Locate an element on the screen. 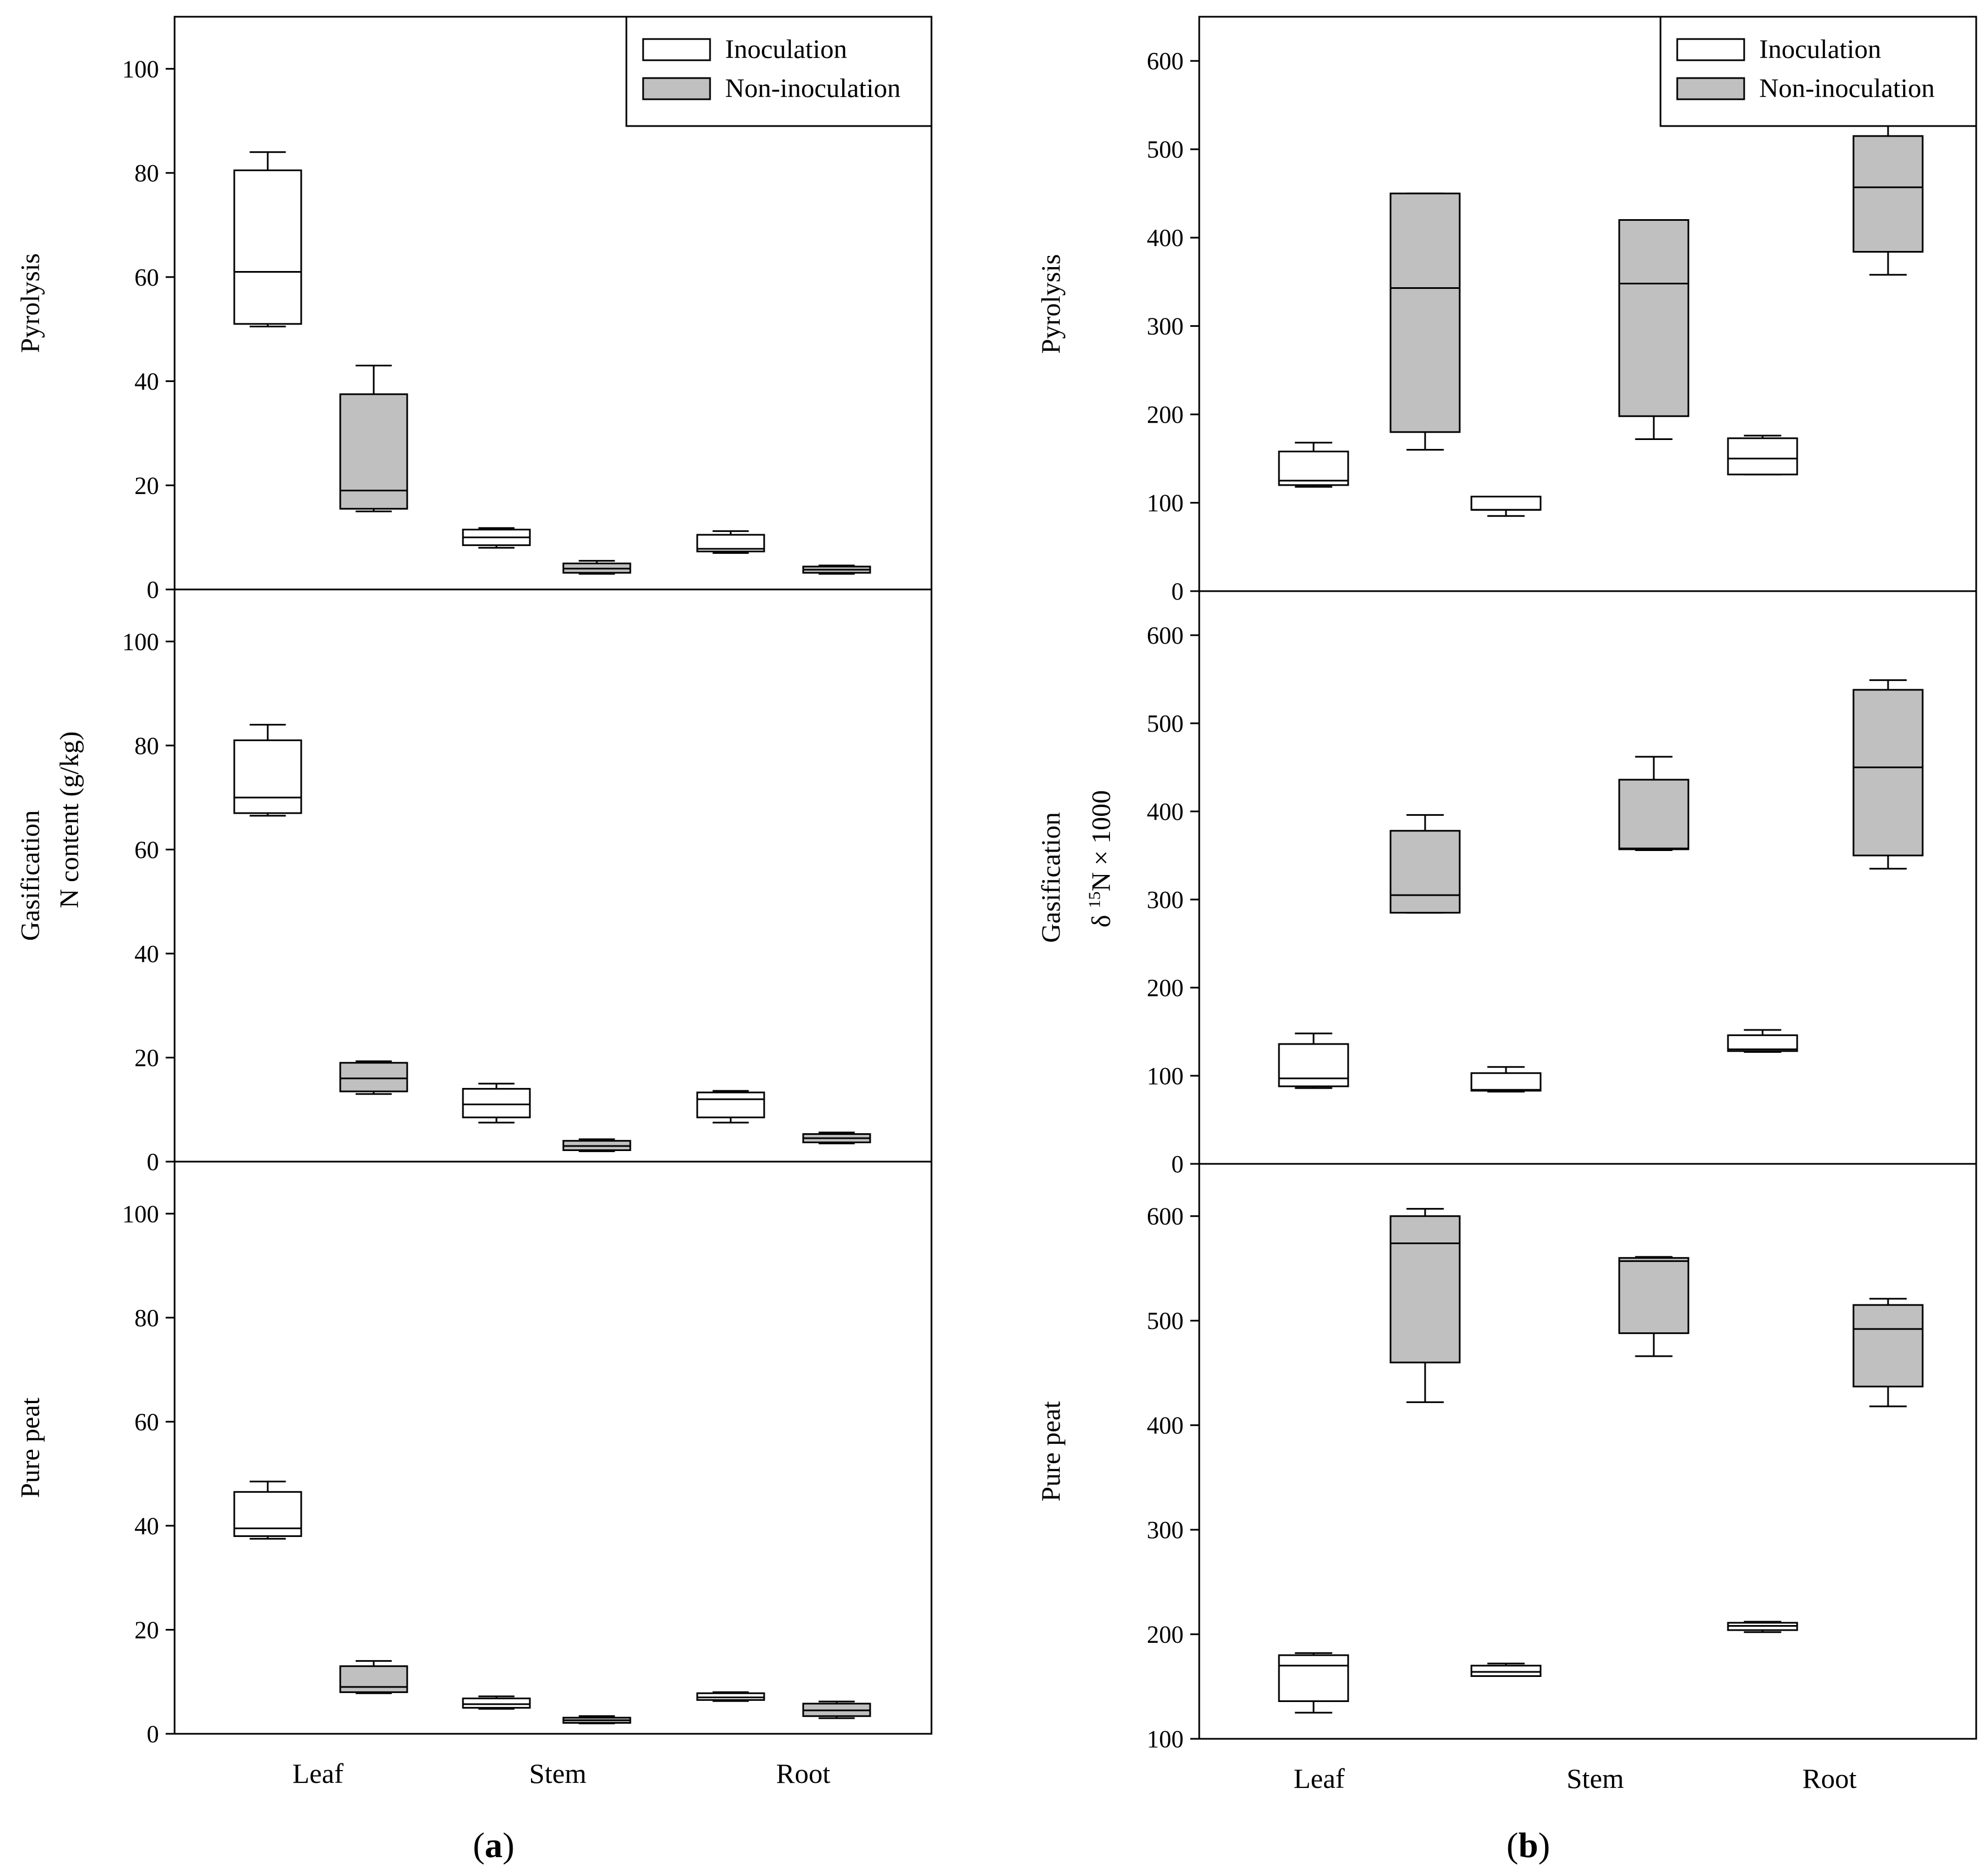  panel-a-subplot-2-tick-label-3: 60 is located at coordinates (146, 1421).